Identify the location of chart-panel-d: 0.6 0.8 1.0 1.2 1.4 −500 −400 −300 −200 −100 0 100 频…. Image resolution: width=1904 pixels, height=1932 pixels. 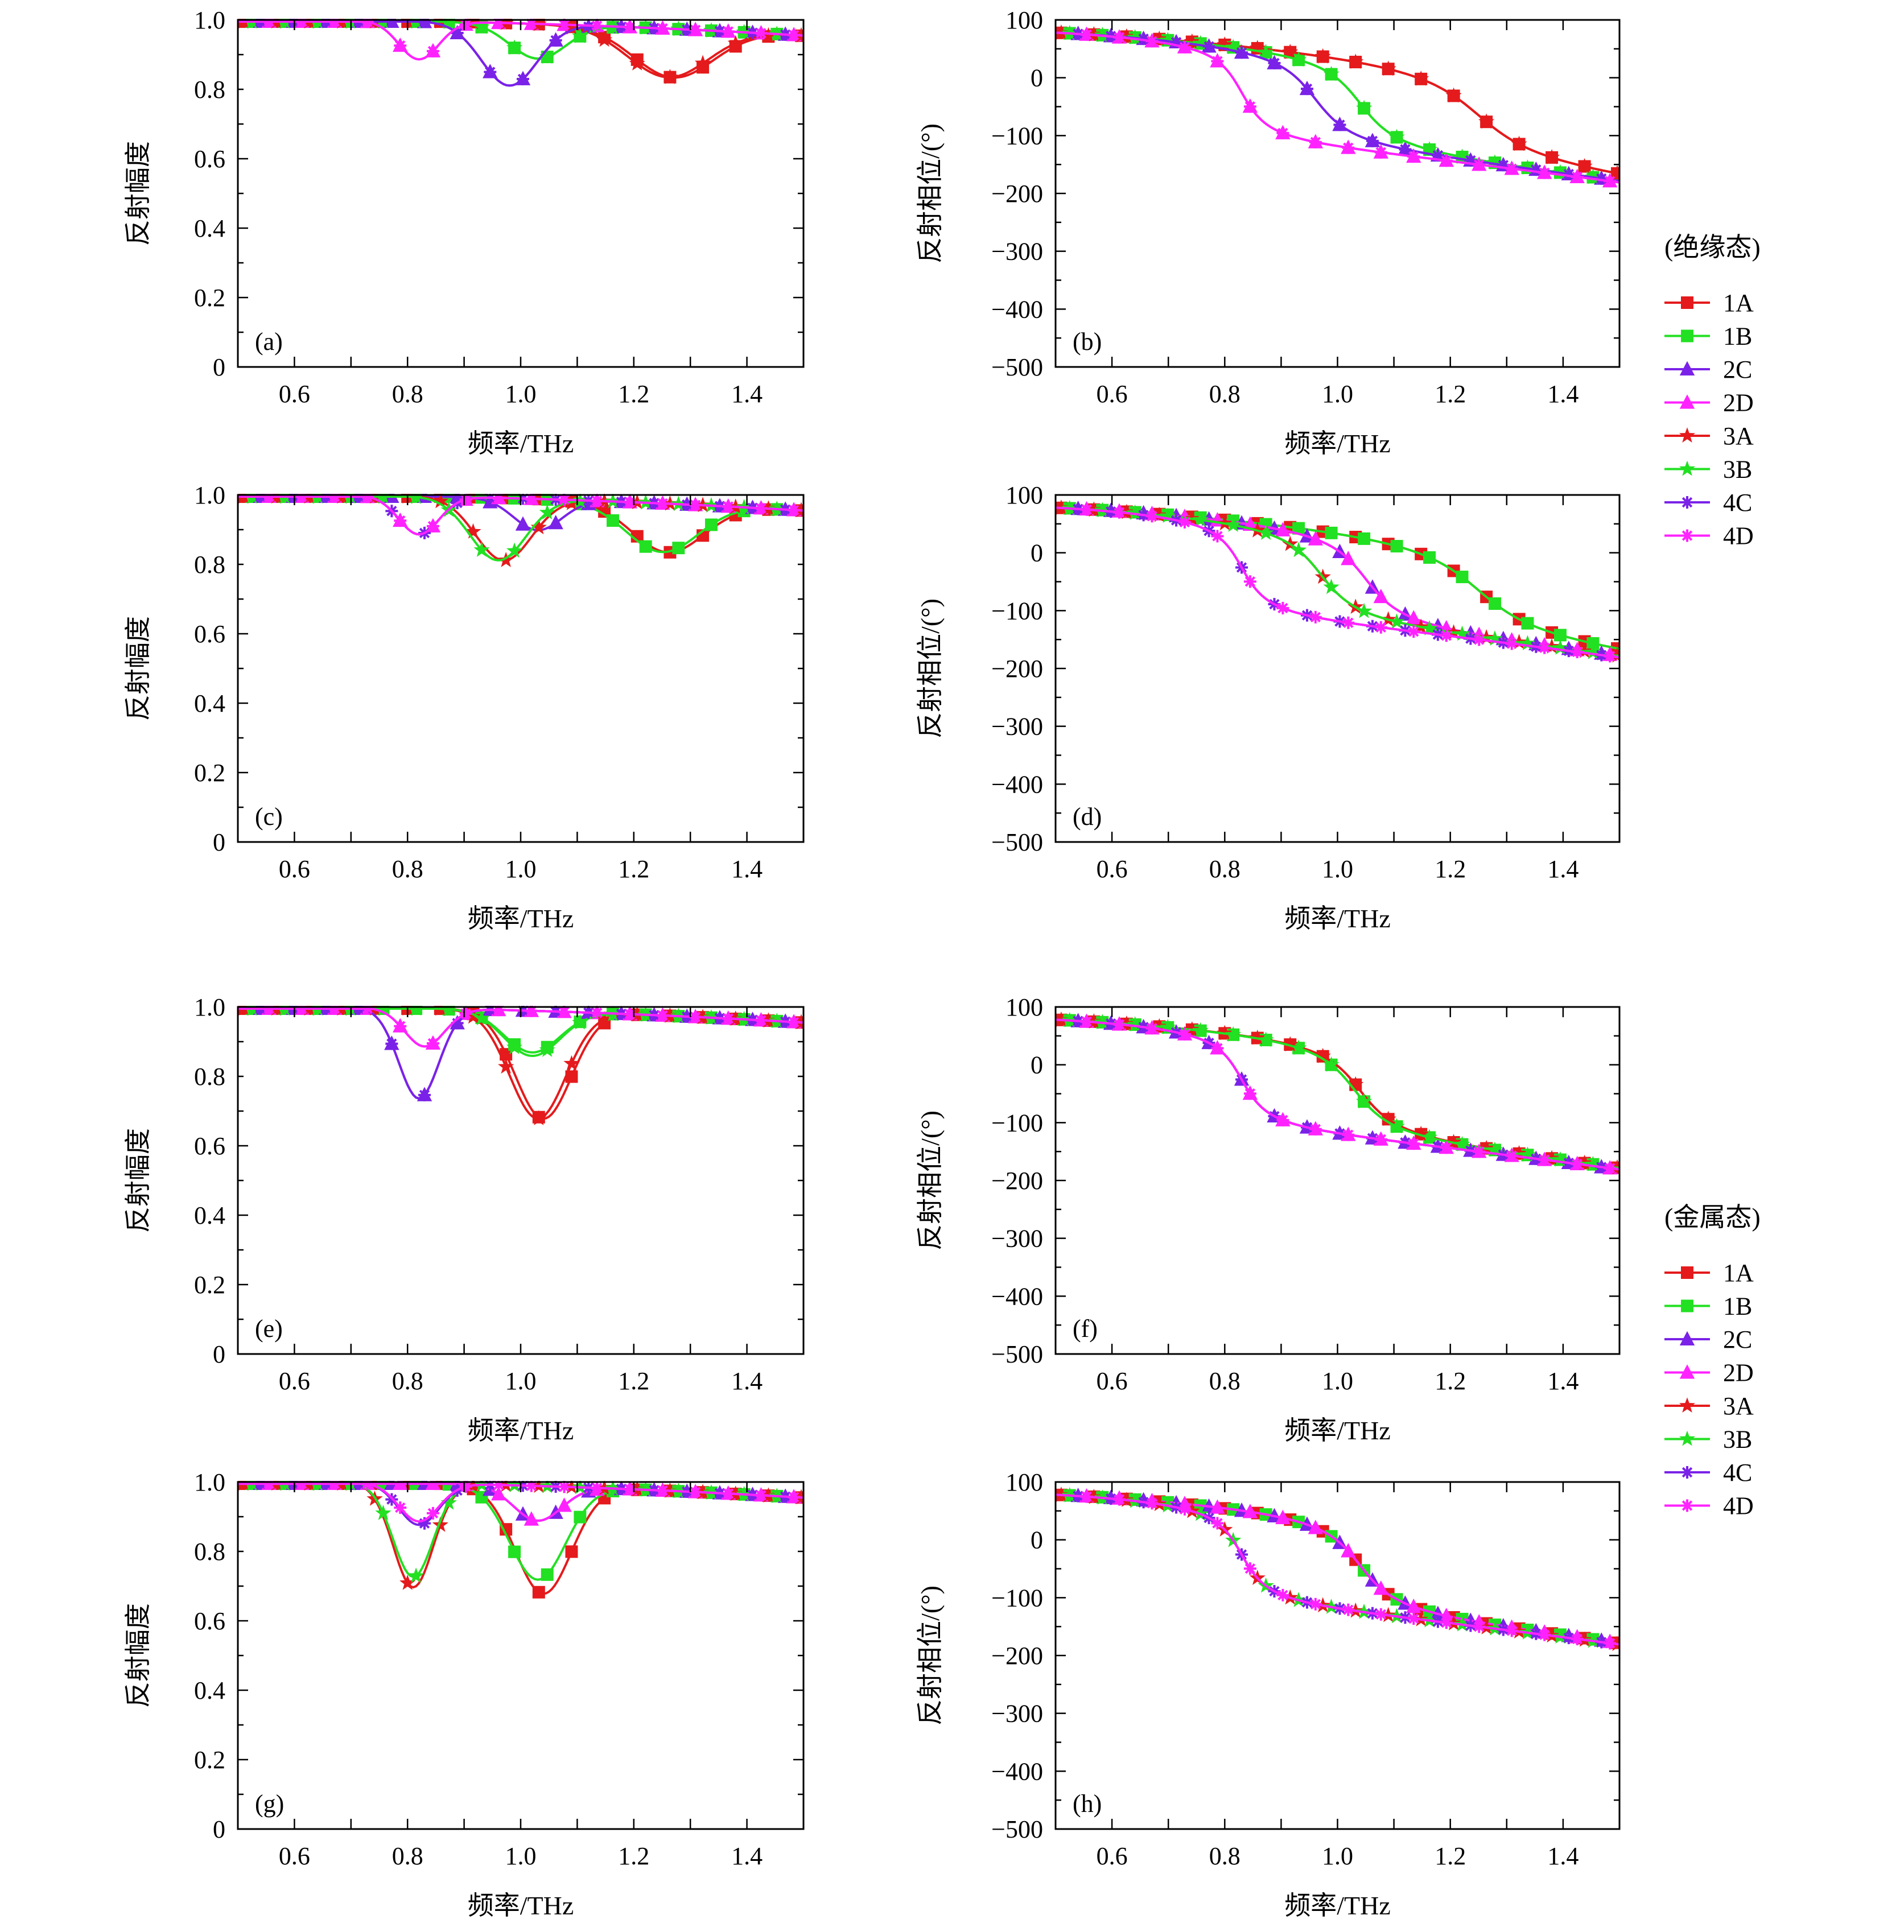
(1268, 707).